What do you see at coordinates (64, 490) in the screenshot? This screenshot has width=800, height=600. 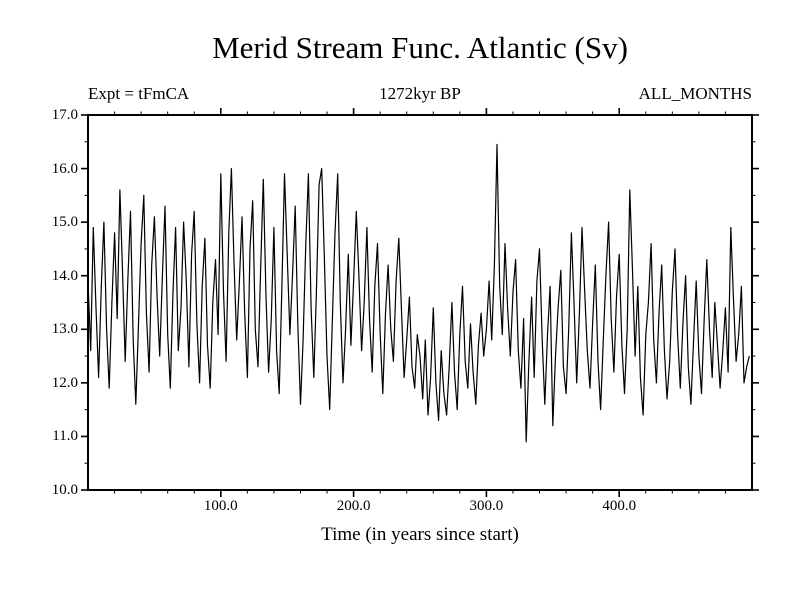 I see `y-tick-label: 10.0` at bounding box center [64, 490].